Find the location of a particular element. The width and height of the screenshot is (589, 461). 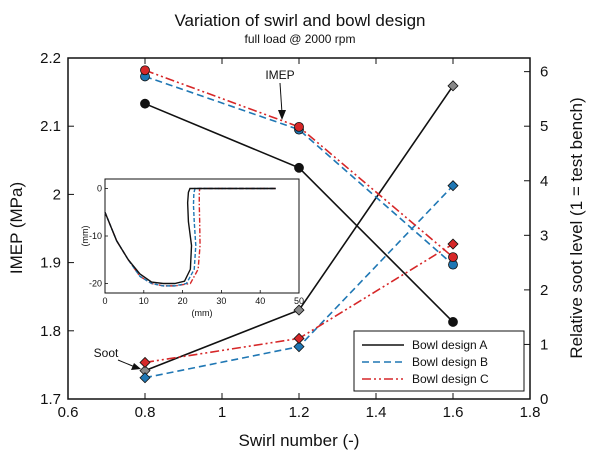

x-axis-label: Swirl number (-) is located at coordinates (299, 440).